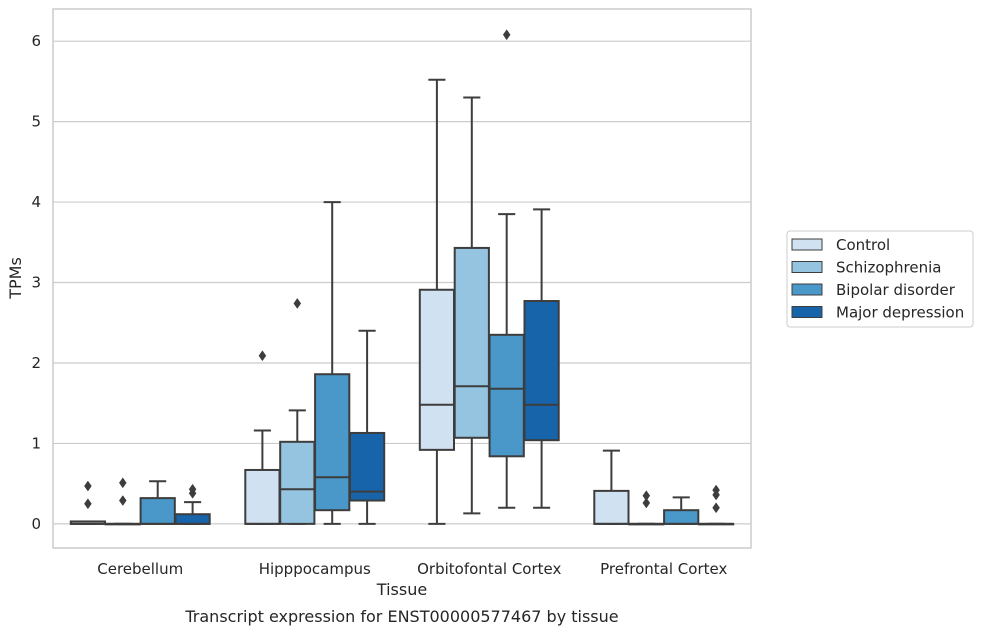 This screenshot has width=983, height=634. What do you see at coordinates (896, 290) in the screenshot?
I see `legend-label: Bipolar disorder` at bounding box center [896, 290].